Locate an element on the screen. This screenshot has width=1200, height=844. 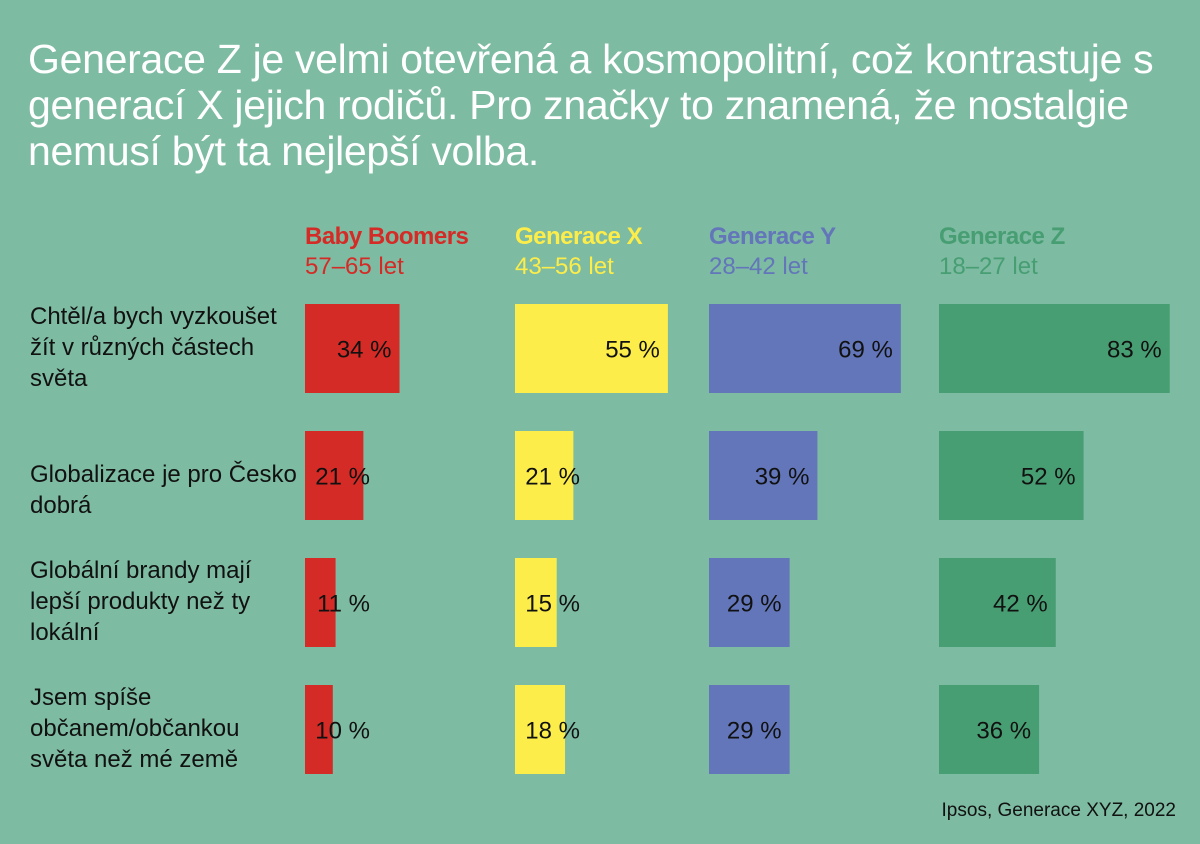
category-label: Globalizace je pro Česko dobrá is located at coordinates (163, 490).